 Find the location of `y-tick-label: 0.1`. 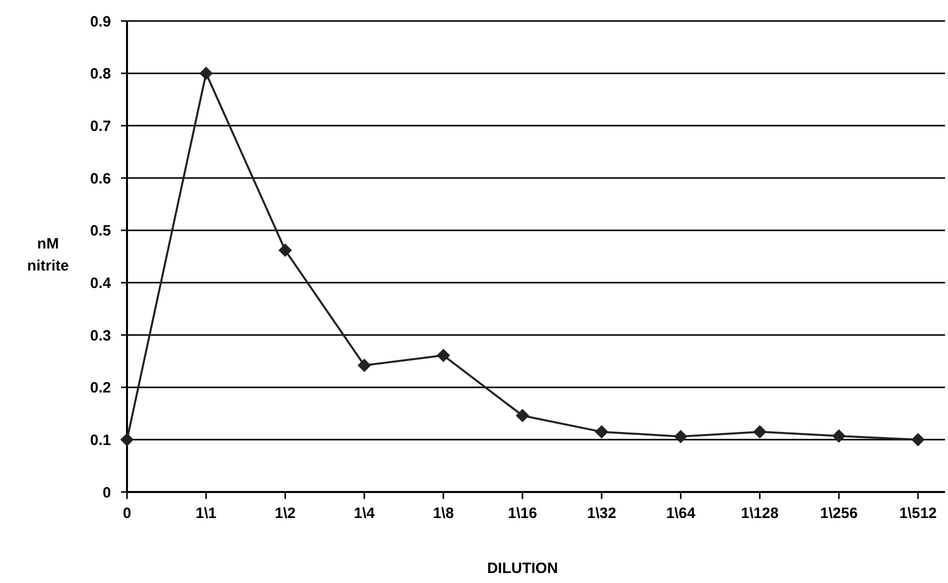

y-tick-label: 0.1 is located at coordinates (100, 440).